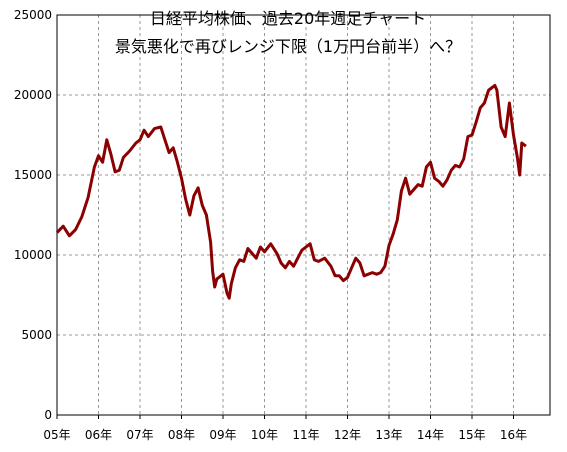 This screenshot has width=567, height=452. Describe the element at coordinates (33, 215) in the screenshot. I see `y-axis-ticks: 0 5000 10000 15000 20000 25000` at that location.